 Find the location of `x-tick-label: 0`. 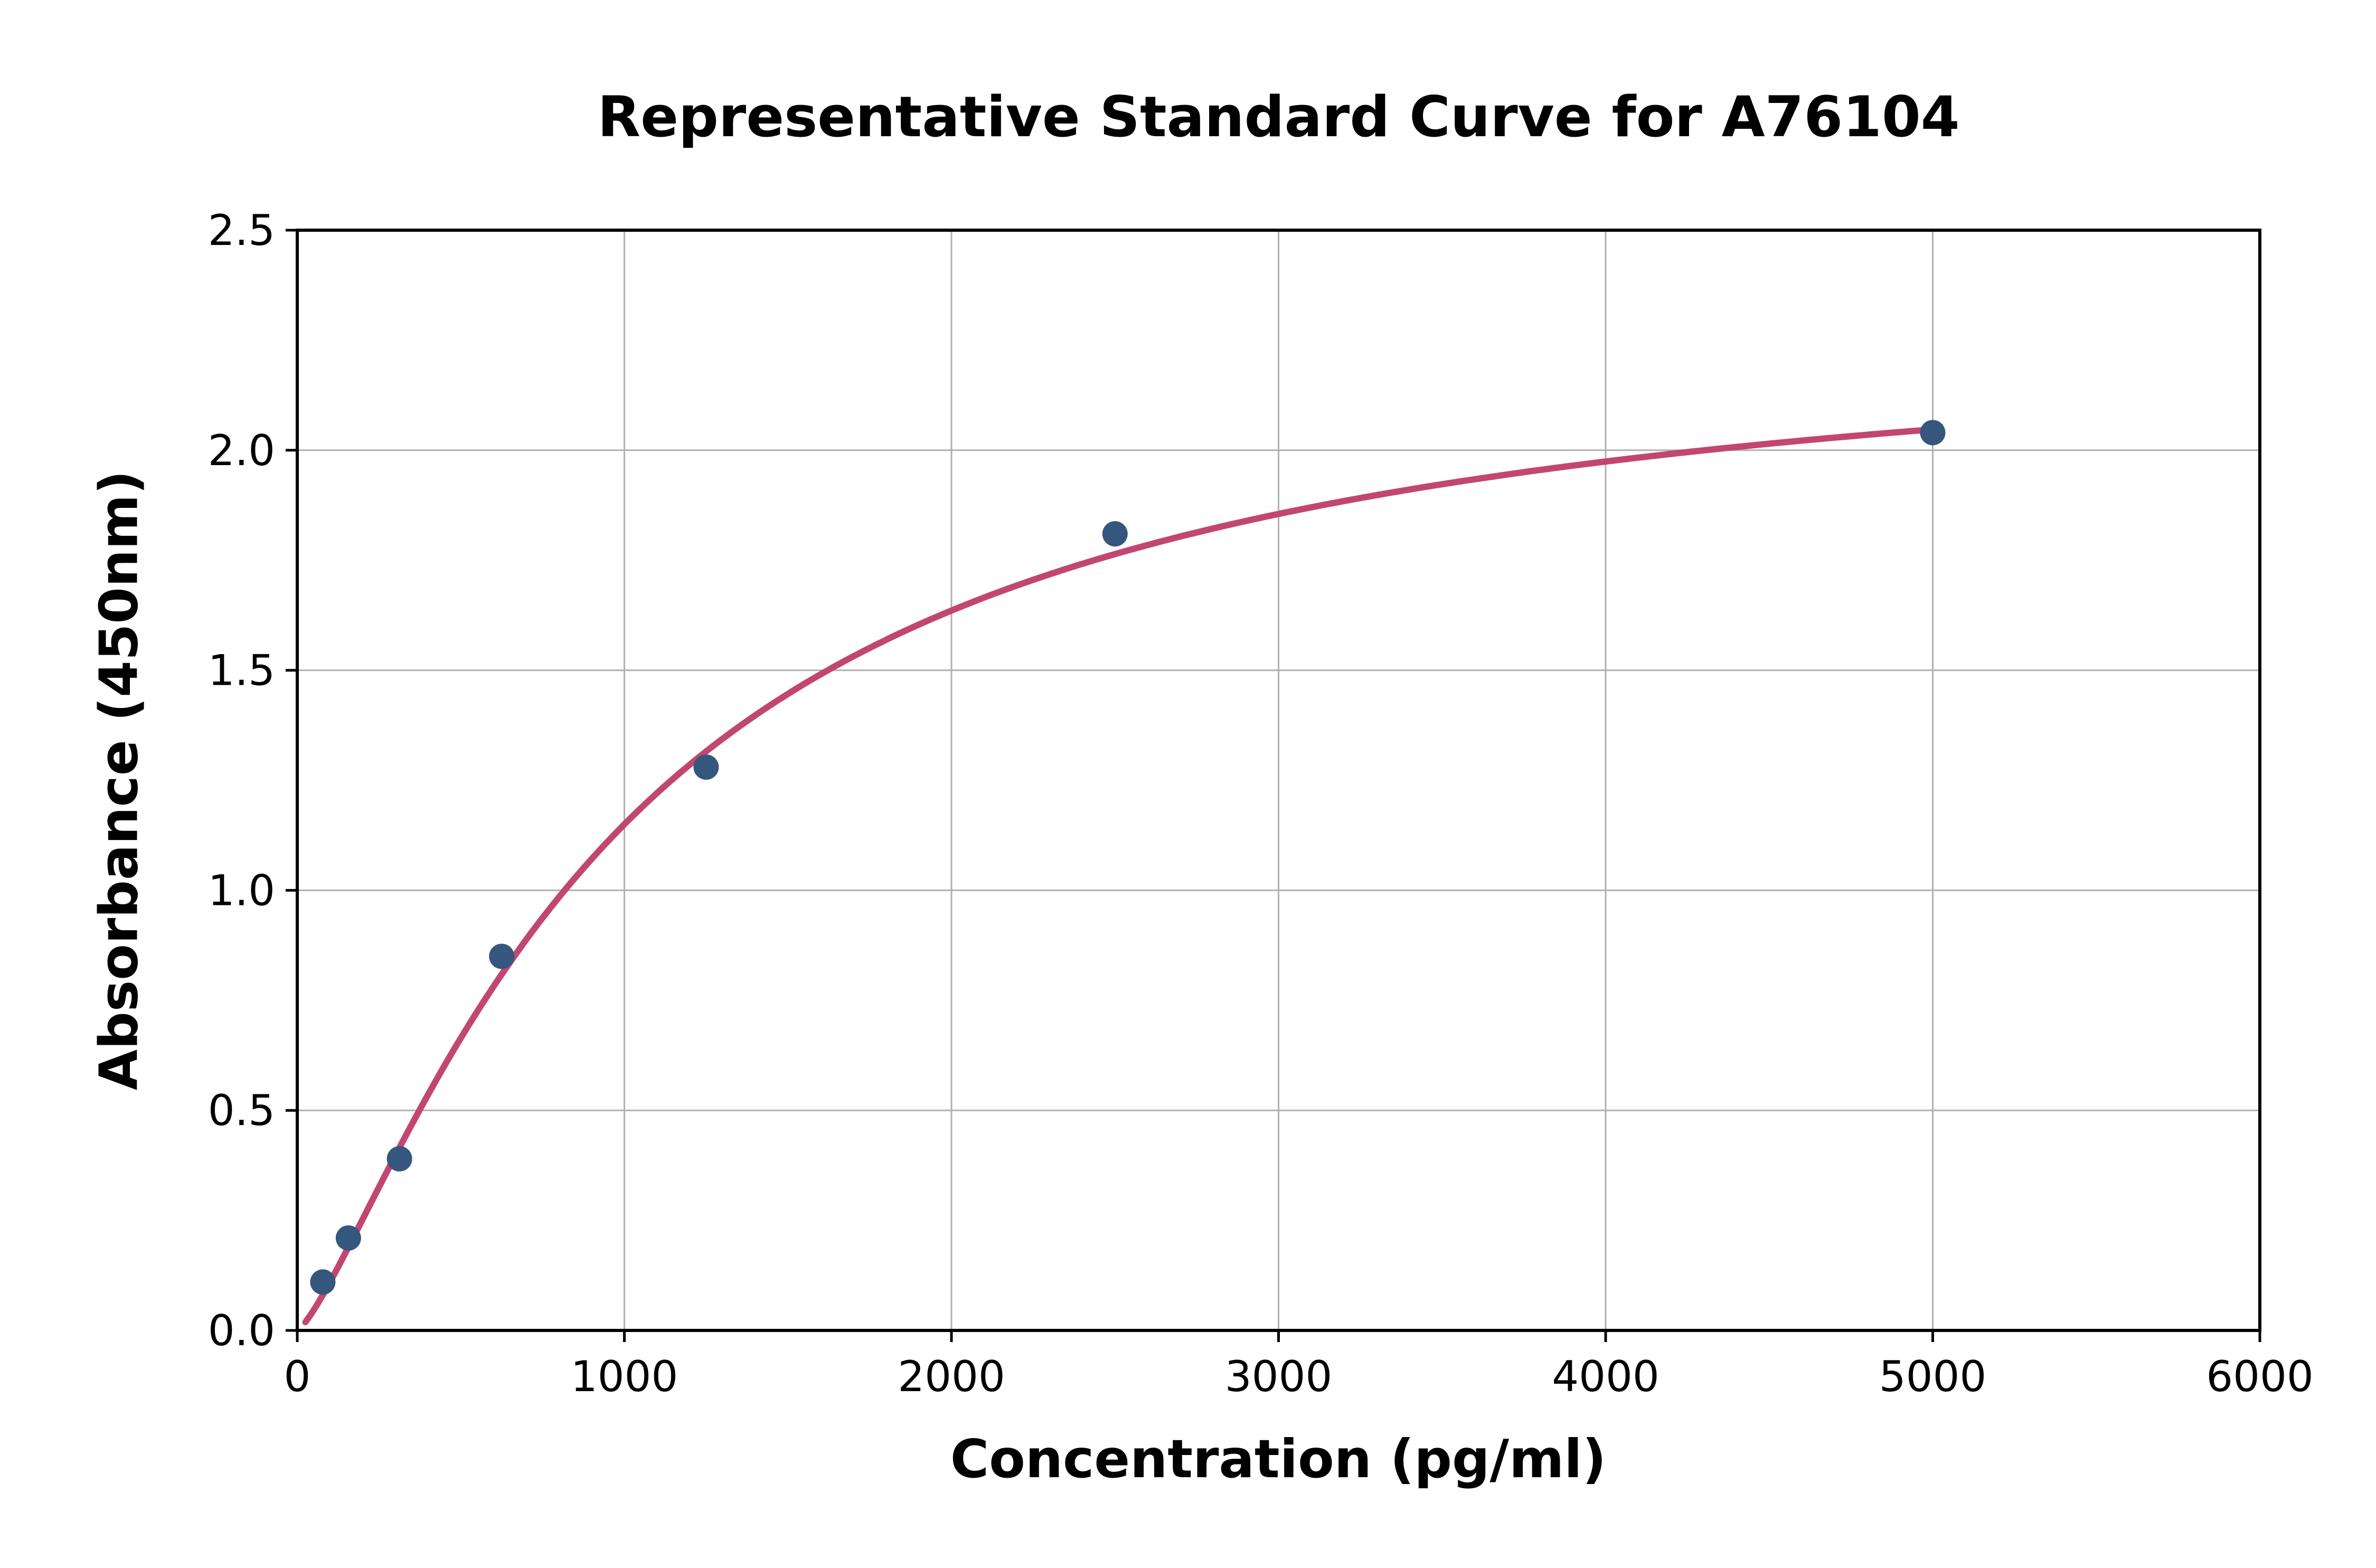

x-tick-label: 0 is located at coordinates (298, 1376).